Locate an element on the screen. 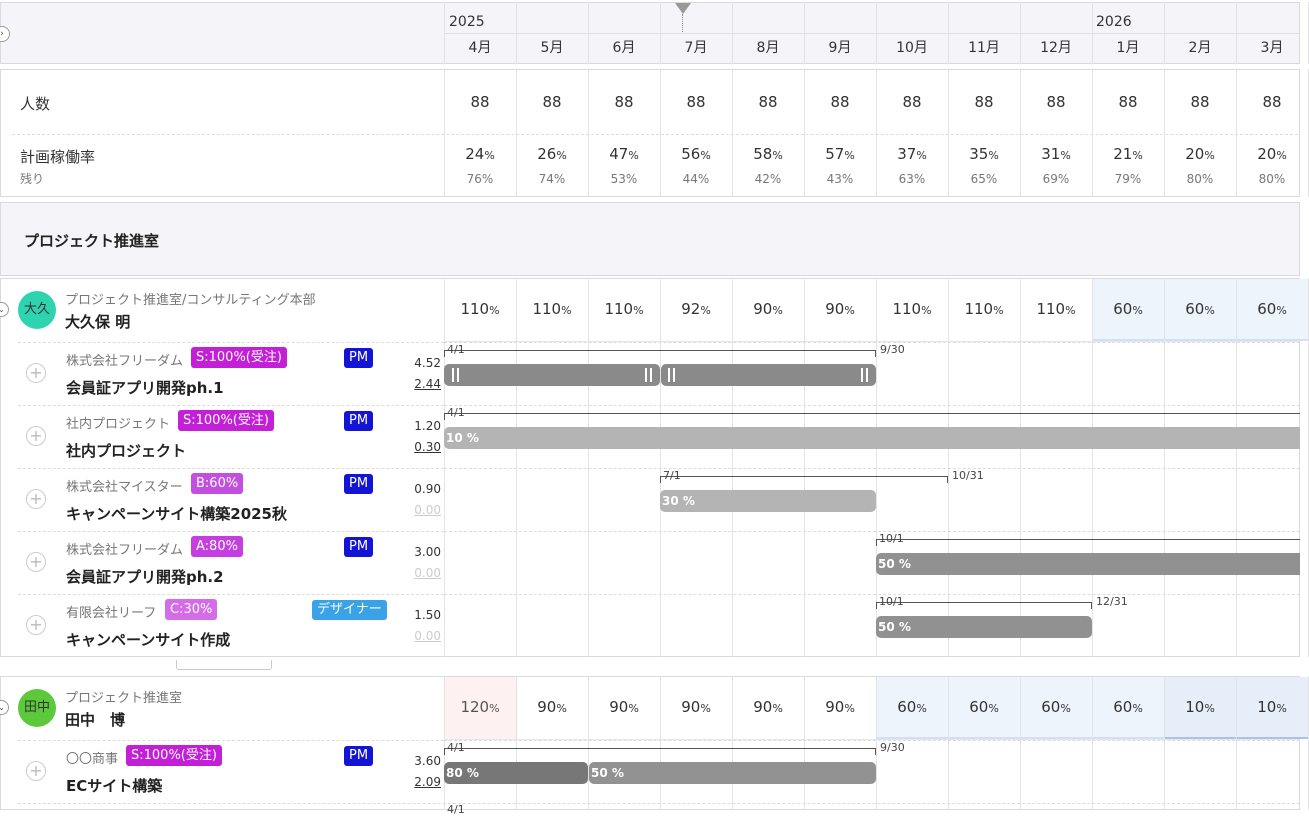  project-name: キャンペーンサイト構築2025秋 is located at coordinates (176, 514).